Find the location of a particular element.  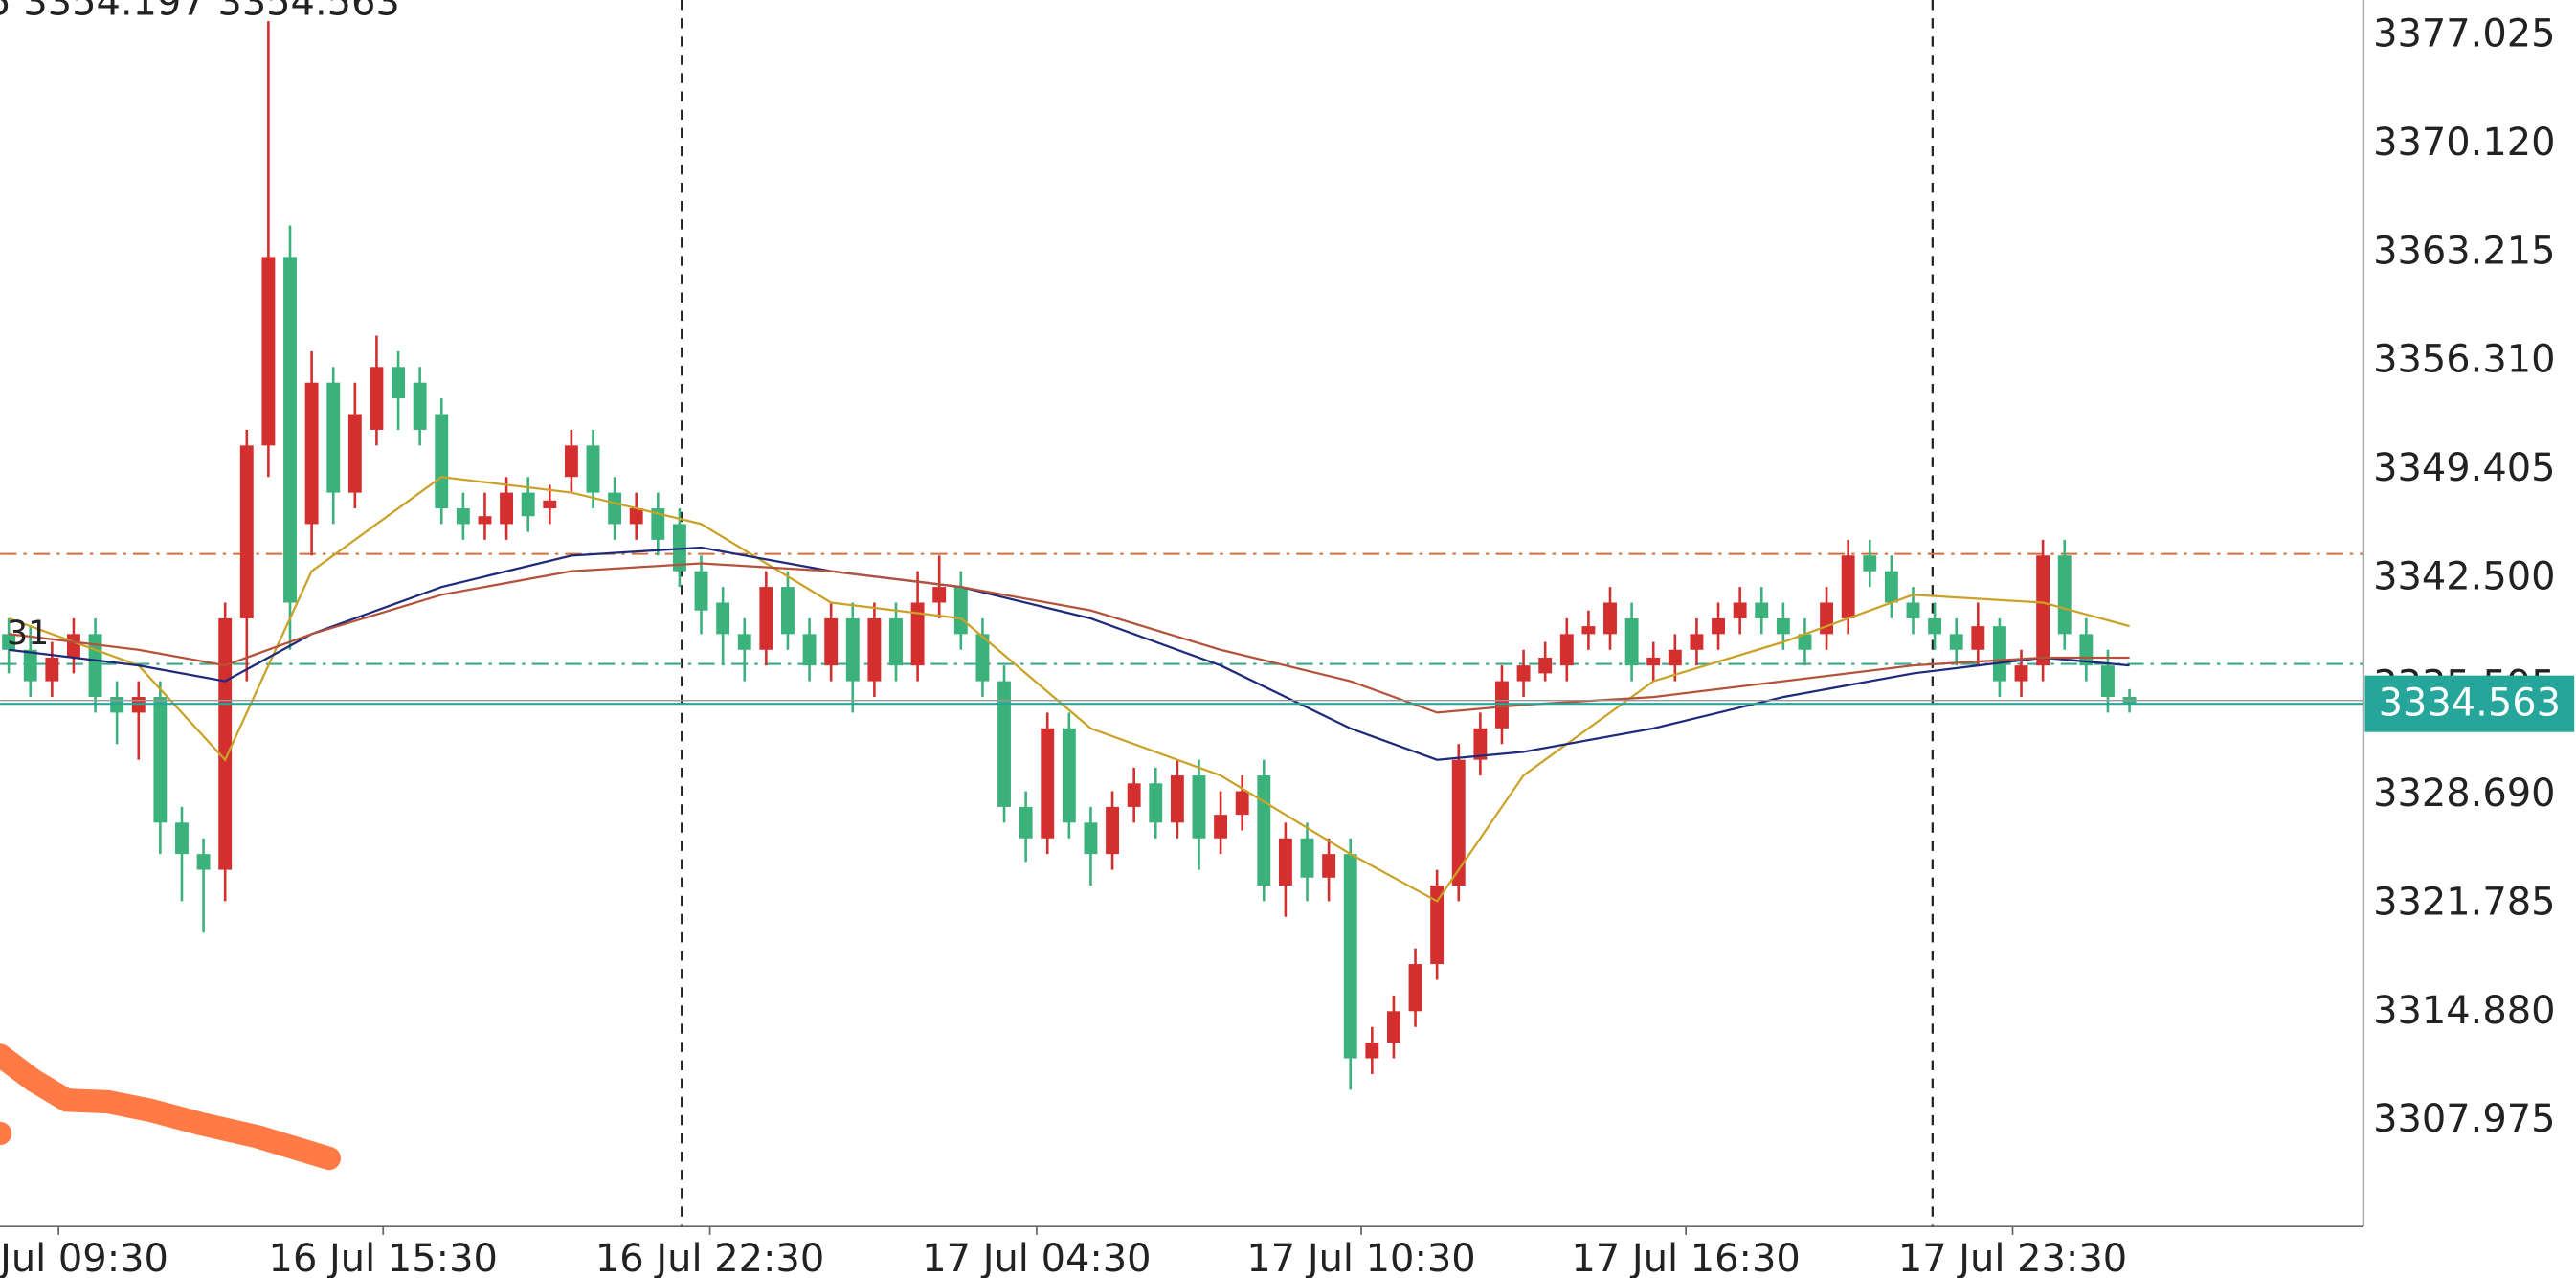

info-text: 5 3354.197 3354.563 is located at coordinates (200, 13).